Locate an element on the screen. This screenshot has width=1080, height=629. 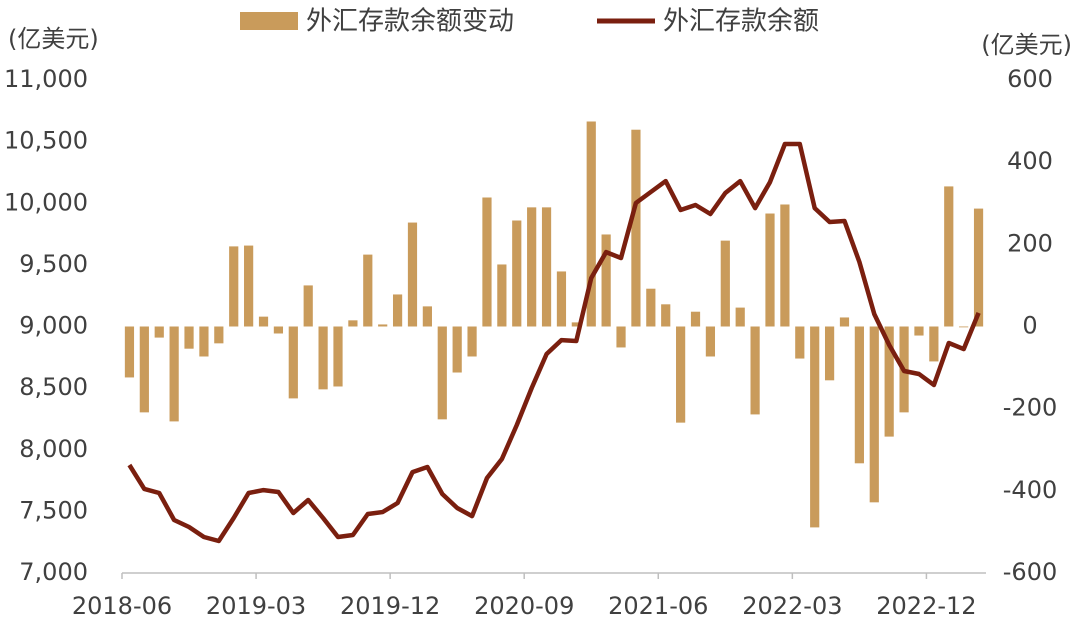
y-tick-label: 11,000 is located at coordinates (46, 79).